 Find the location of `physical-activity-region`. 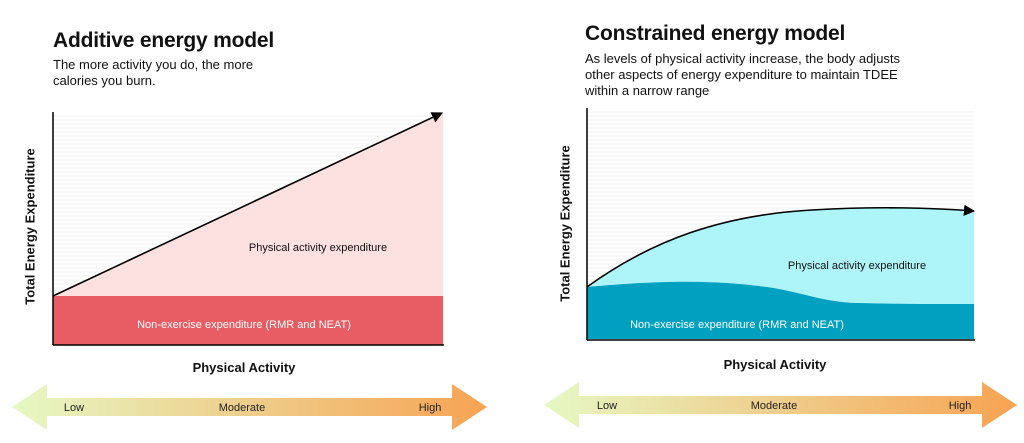

physical-activity-region is located at coordinates (780, 255).